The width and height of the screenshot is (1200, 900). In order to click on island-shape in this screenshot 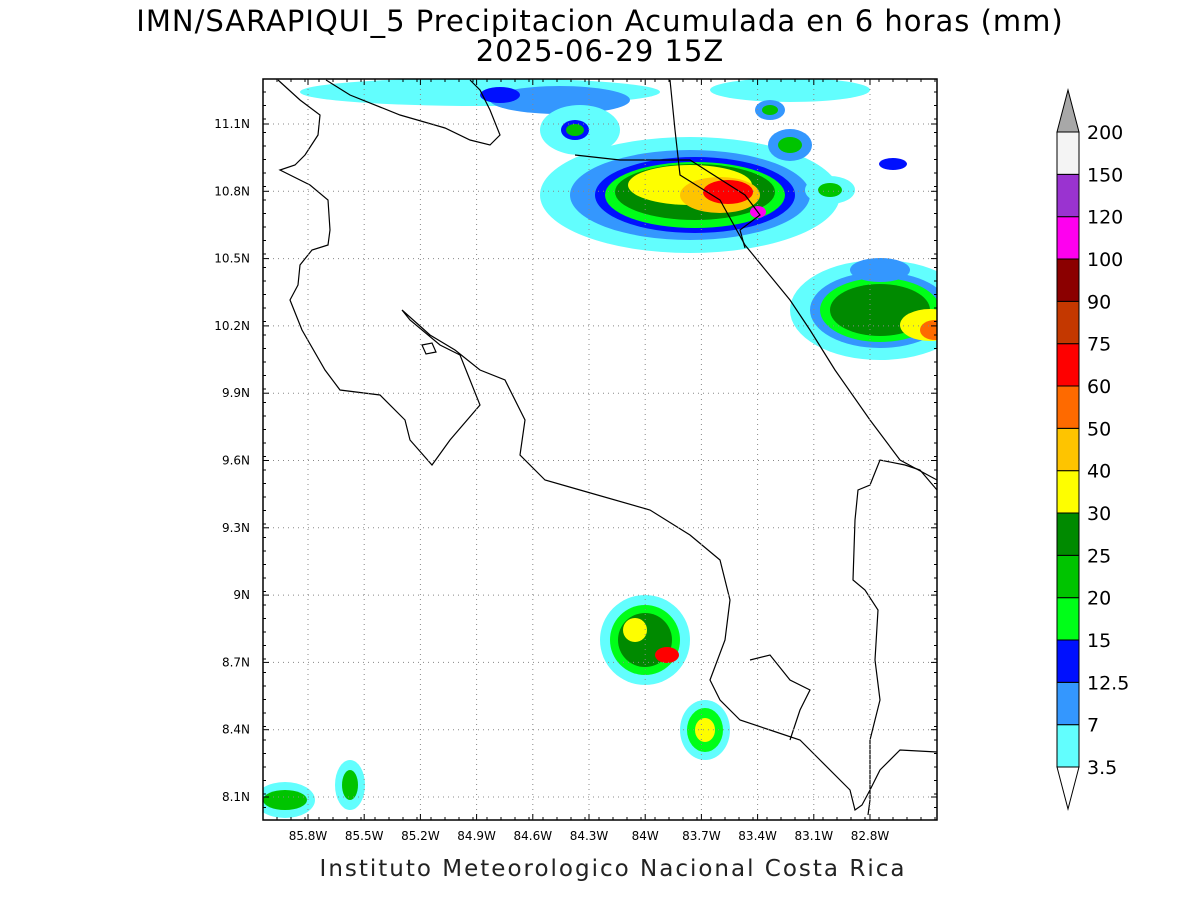, I will do `click(429, 348)`.